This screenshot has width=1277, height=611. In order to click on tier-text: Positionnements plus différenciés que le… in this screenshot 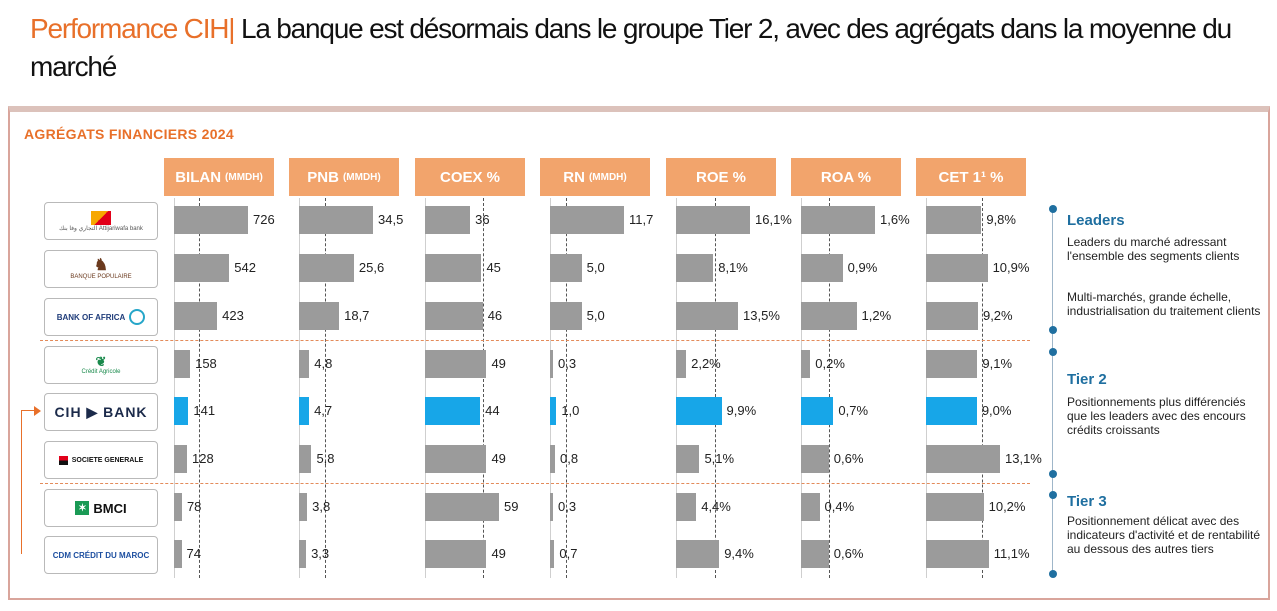, I will do `click(1156, 416)`.